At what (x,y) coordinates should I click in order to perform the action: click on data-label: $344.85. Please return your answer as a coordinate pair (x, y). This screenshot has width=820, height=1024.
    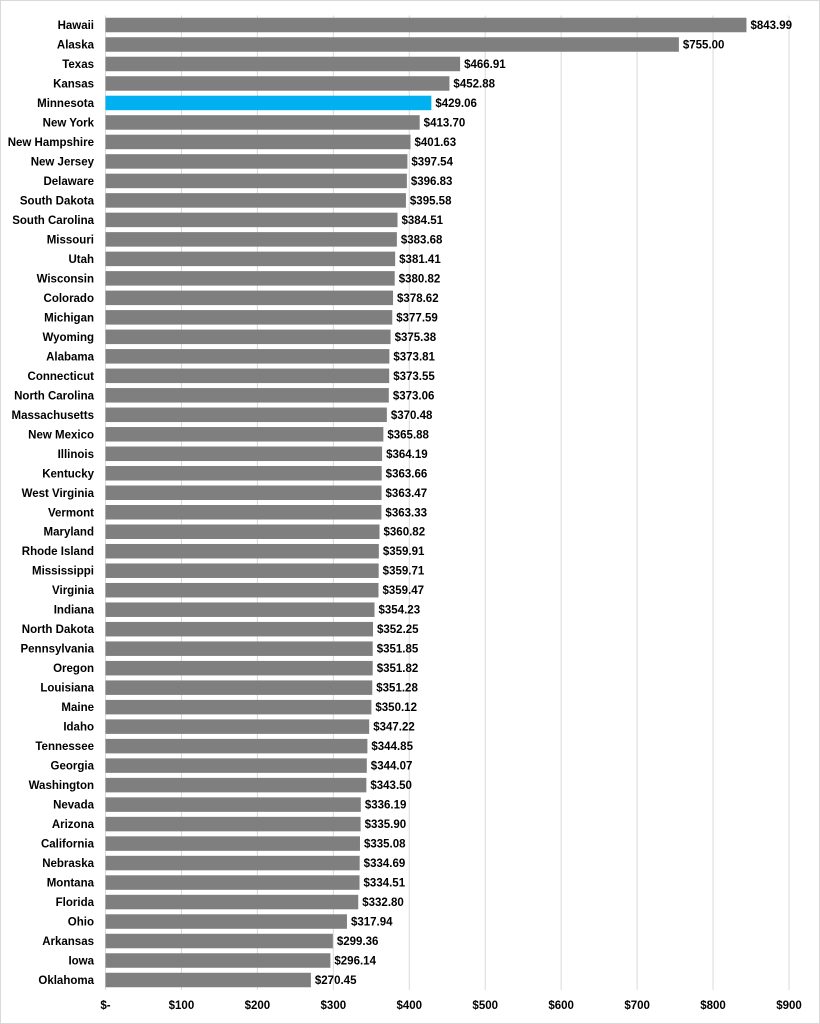
    Looking at the image, I should click on (392, 747).